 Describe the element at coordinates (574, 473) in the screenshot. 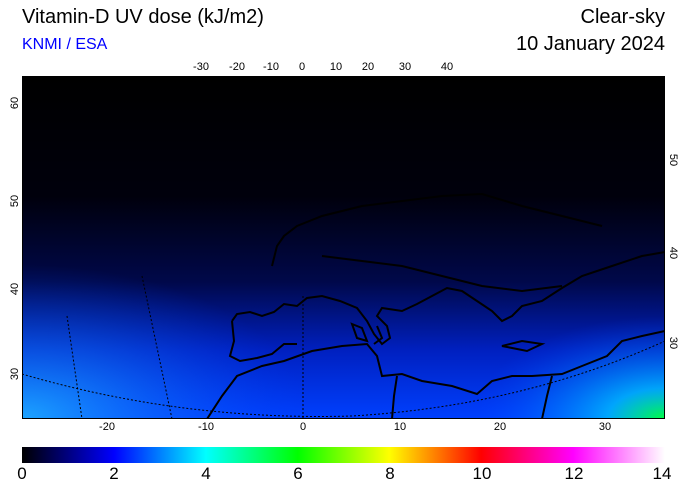

I see `scale-label: 12` at that location.